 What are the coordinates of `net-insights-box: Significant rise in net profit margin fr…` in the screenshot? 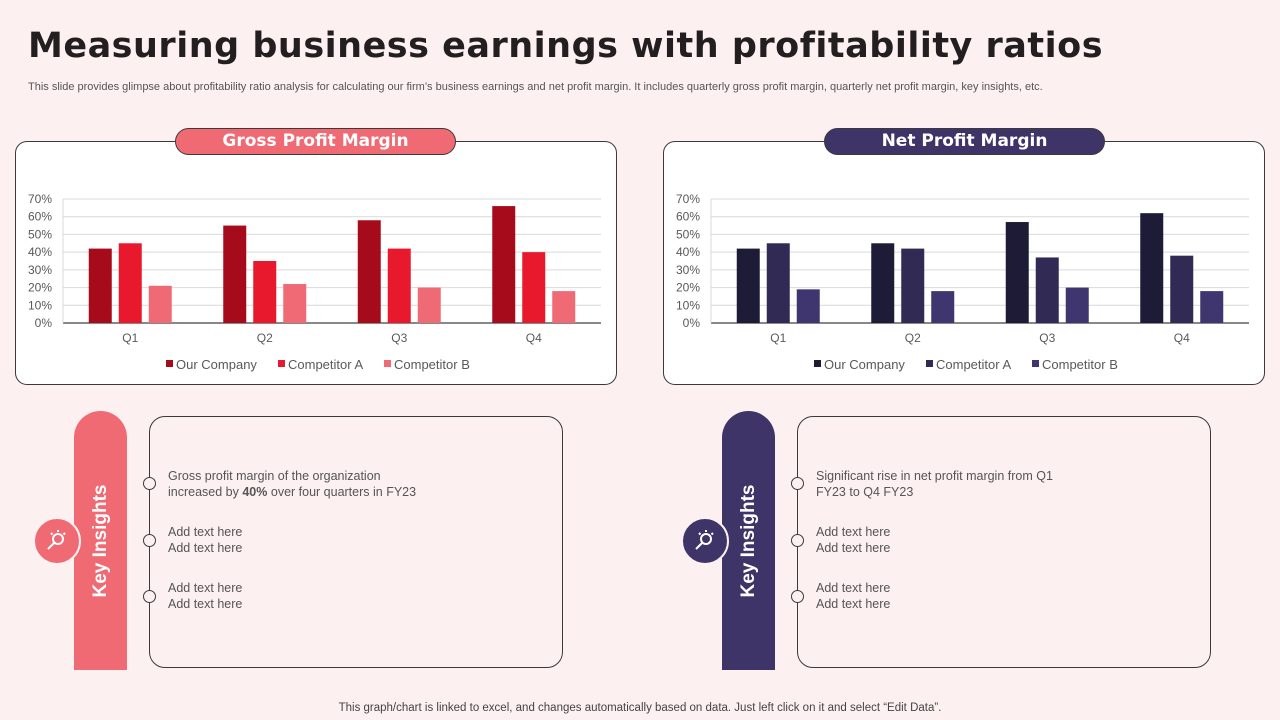 It's located at (1001, 542).